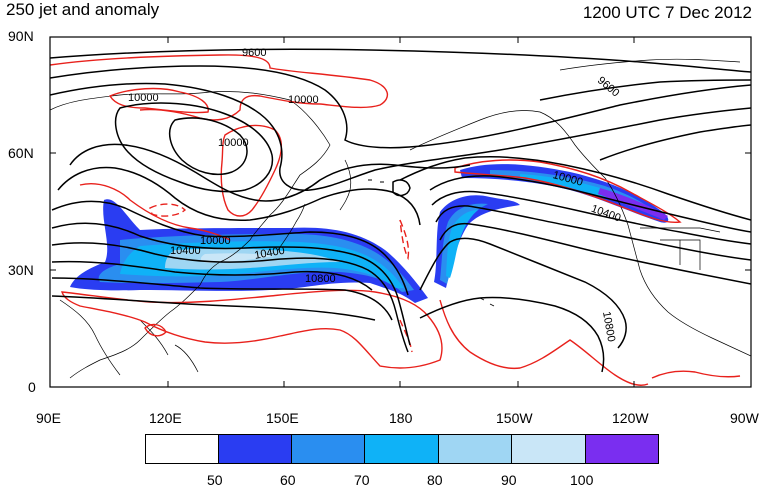 The image size is (768, 488). Describe the element at coordinates (667, 12) in the screenshot. I see `valid-time: 1200 UTC 7 Dec 2012` at that location.